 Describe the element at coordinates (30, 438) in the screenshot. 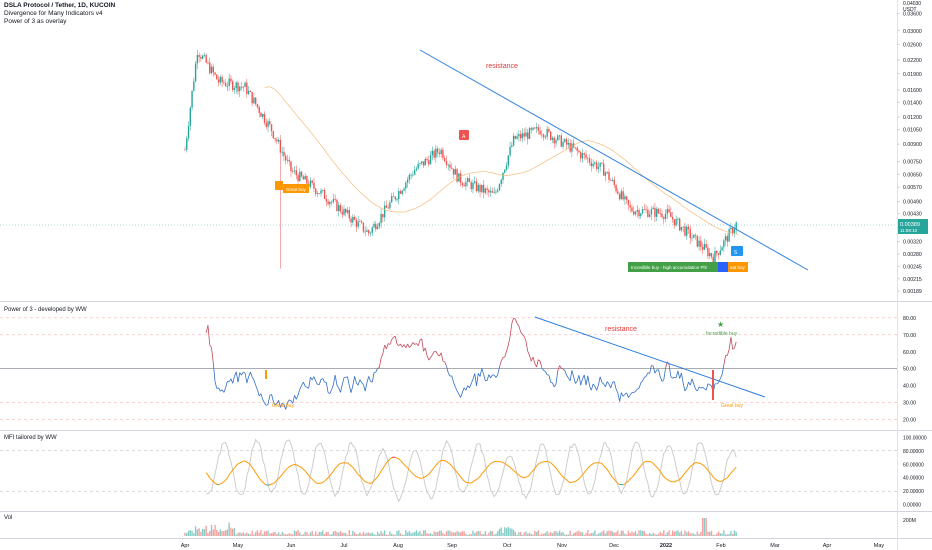

I see `mfi-title: MFI tailored by WW` at that location.